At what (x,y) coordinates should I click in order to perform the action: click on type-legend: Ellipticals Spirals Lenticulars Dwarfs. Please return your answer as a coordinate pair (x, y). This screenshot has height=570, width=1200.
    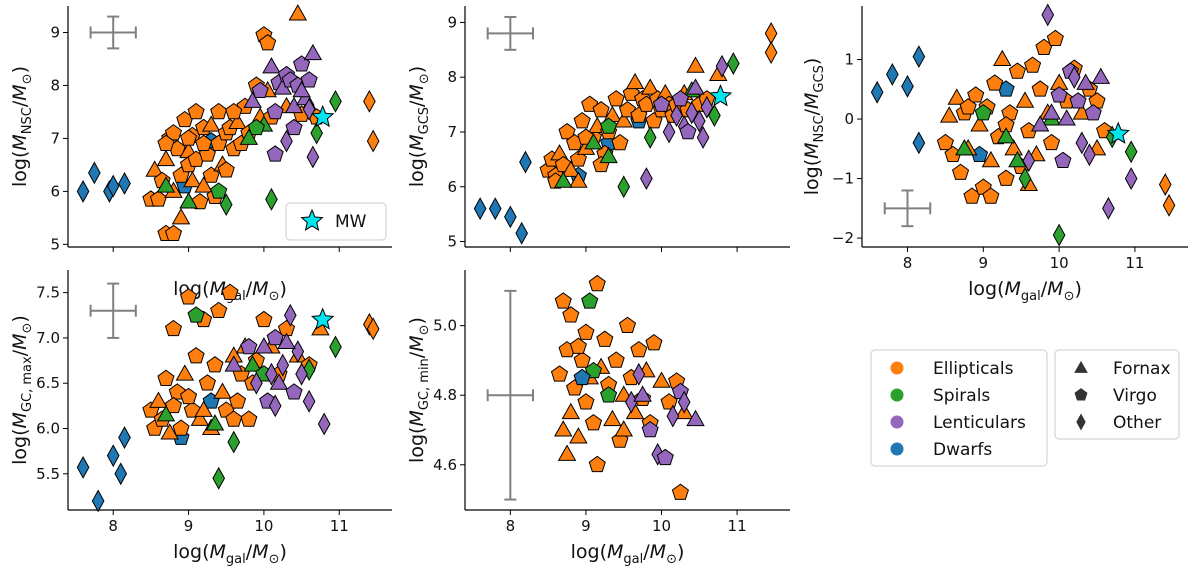
    Looking at the image, I should click on (959, 408).